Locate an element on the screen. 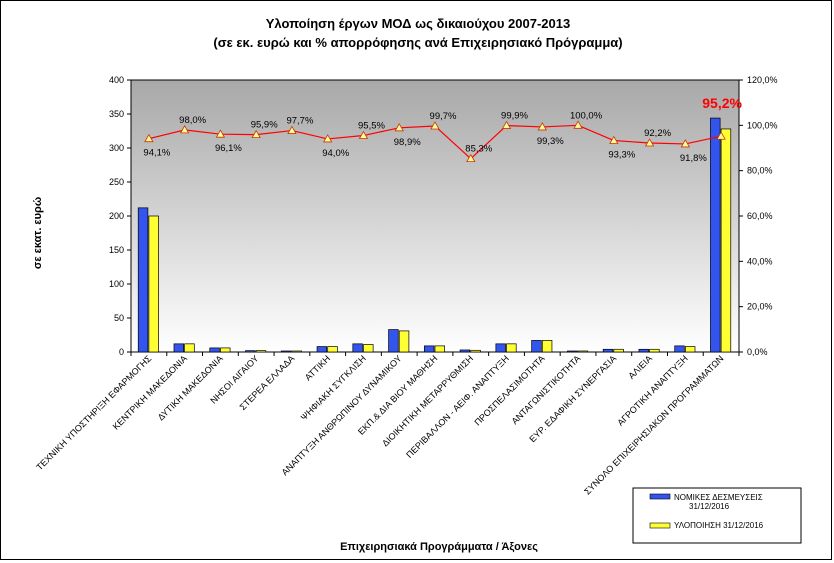 This screenshot has height=563, width=834. absorption-data-label: 94,0% is located at coordinates (335, 153).